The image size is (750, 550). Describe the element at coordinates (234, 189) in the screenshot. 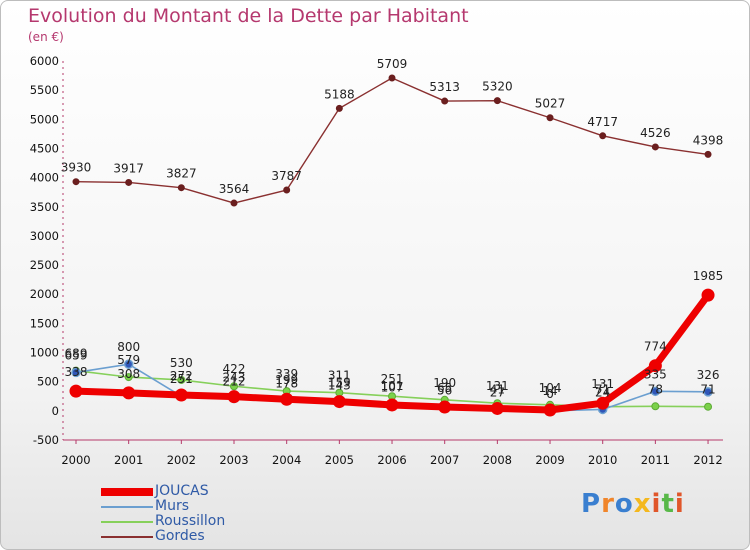

I see `data-label-gordes: 3564` at that location.